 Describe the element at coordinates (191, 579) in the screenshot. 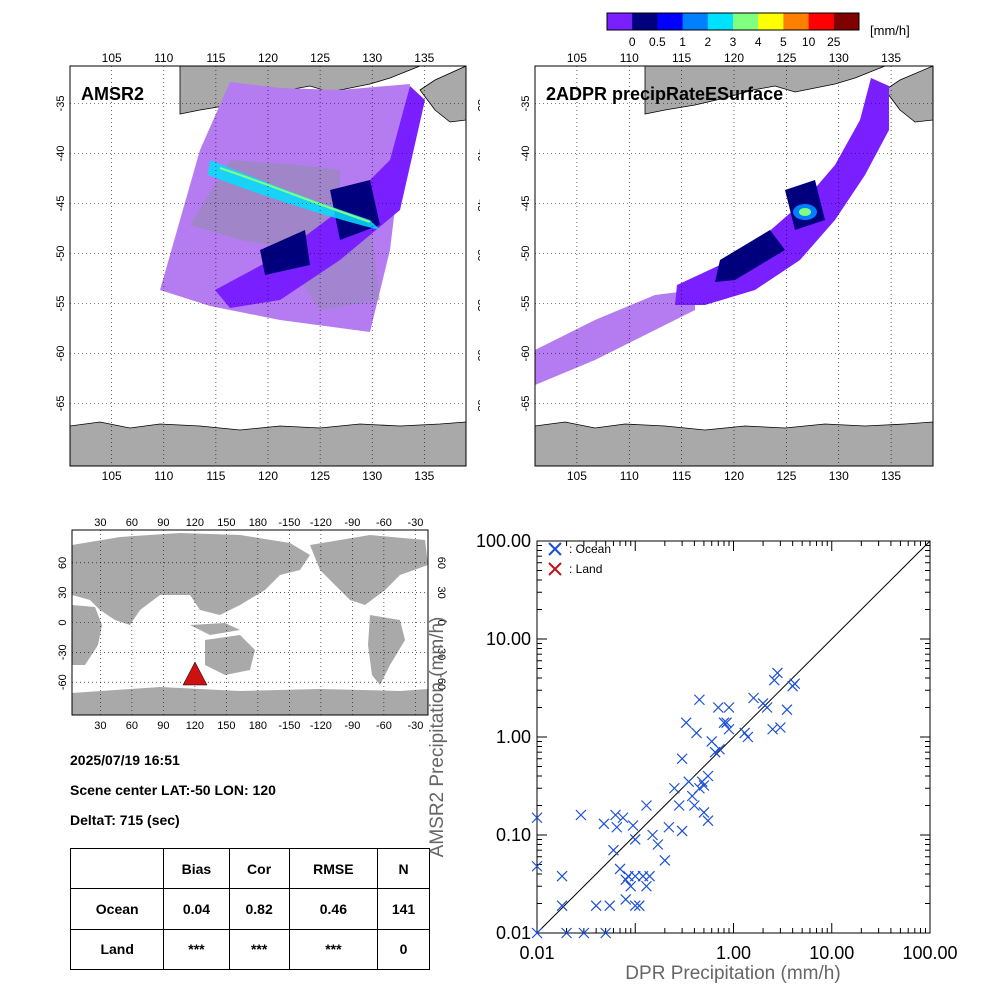

I see `eurasia-landmass` at that location.